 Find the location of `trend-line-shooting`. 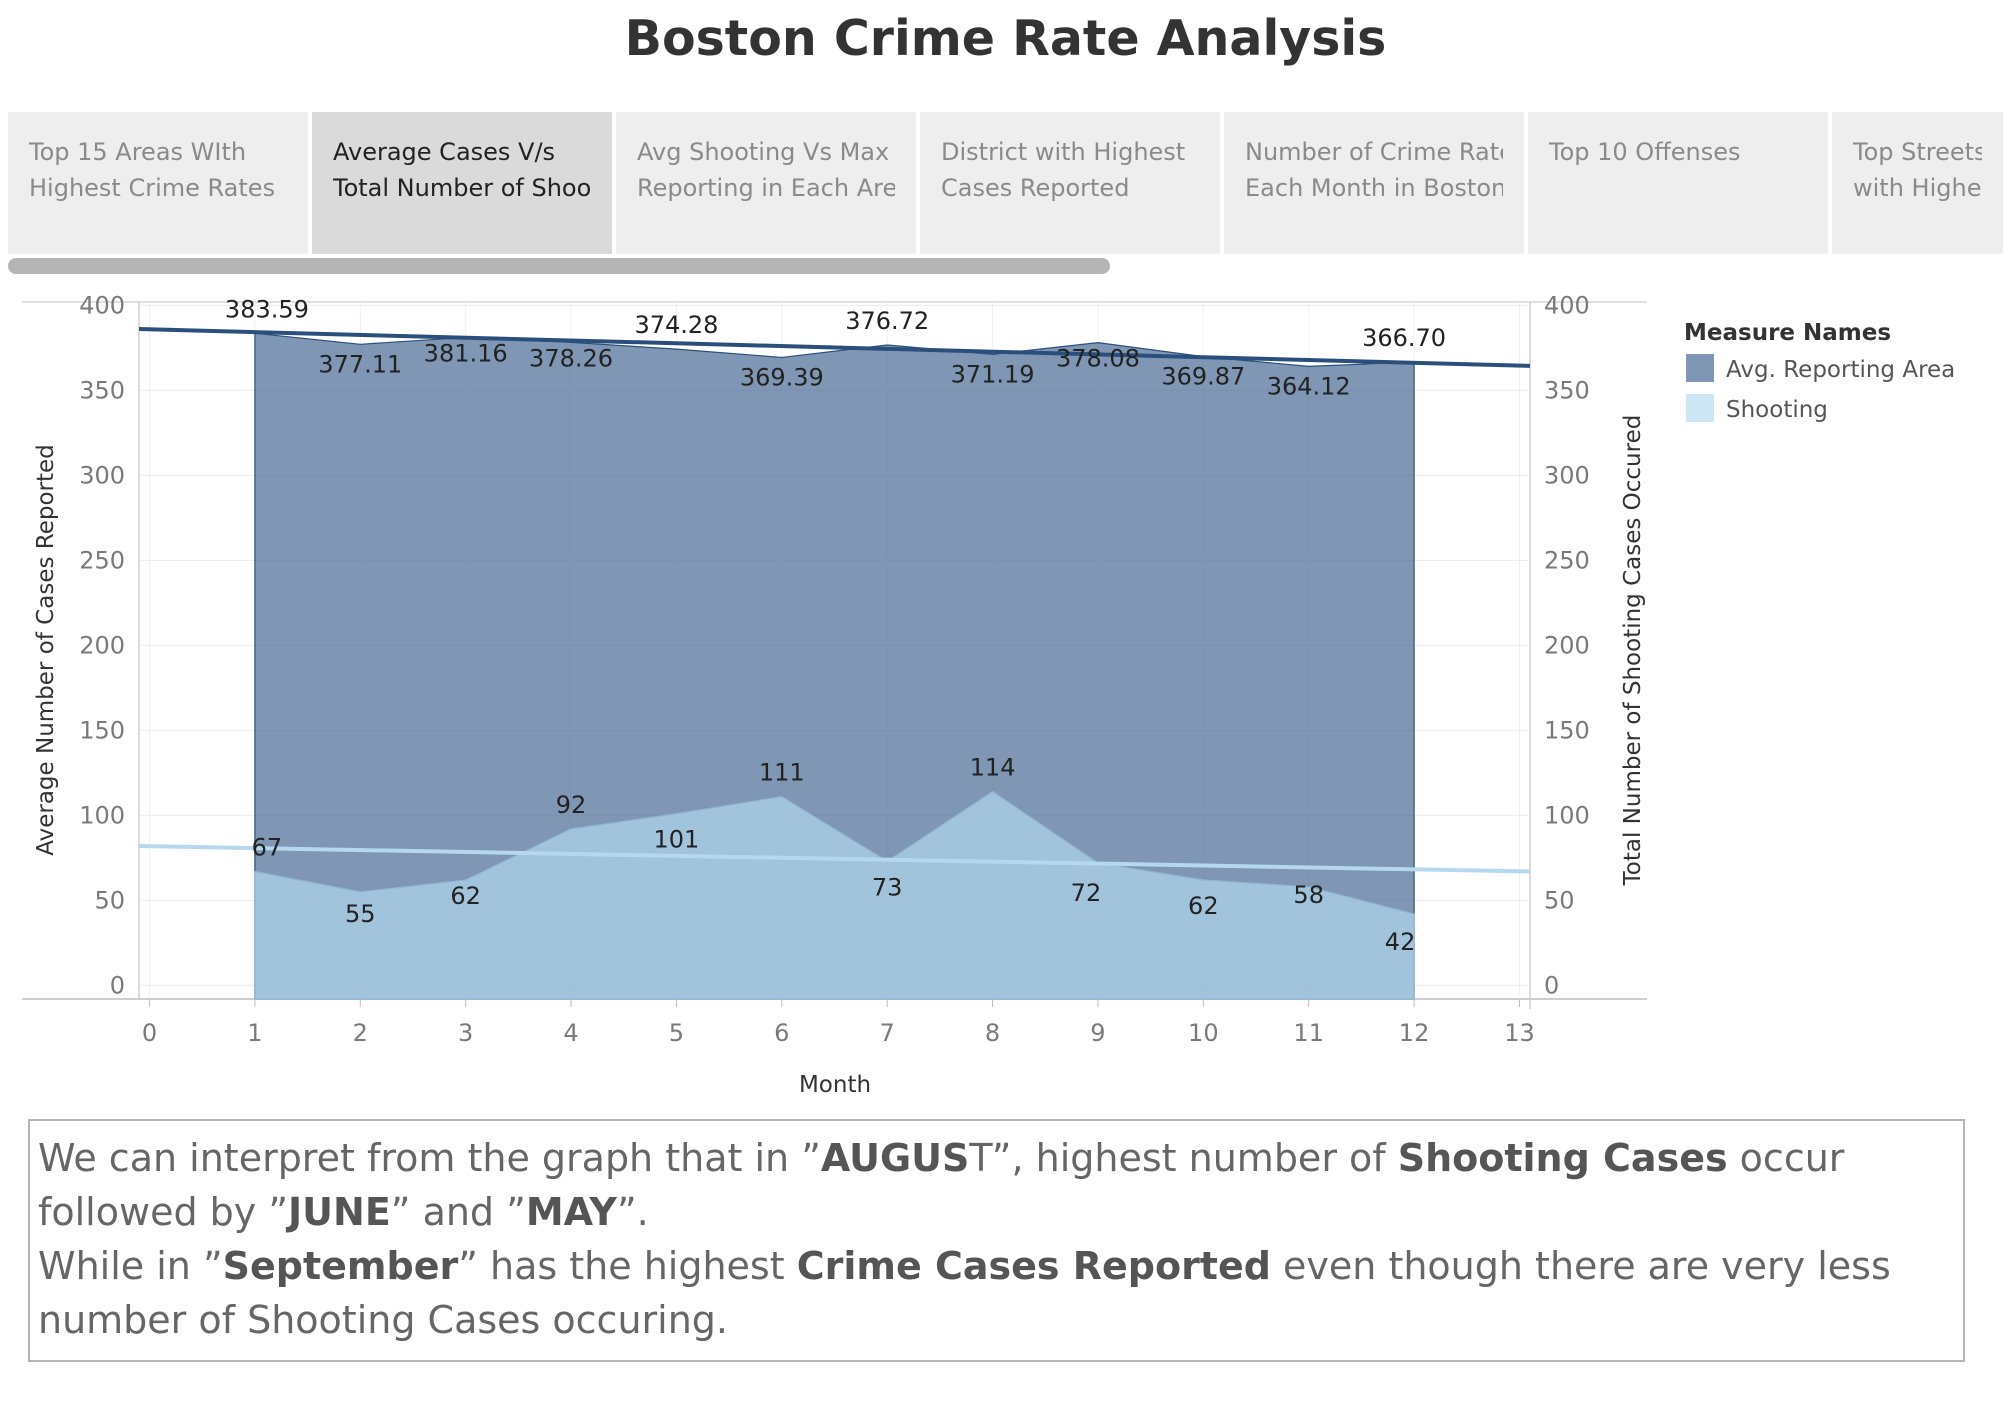

trend-line-shooting is located at coordinates (834, 859).